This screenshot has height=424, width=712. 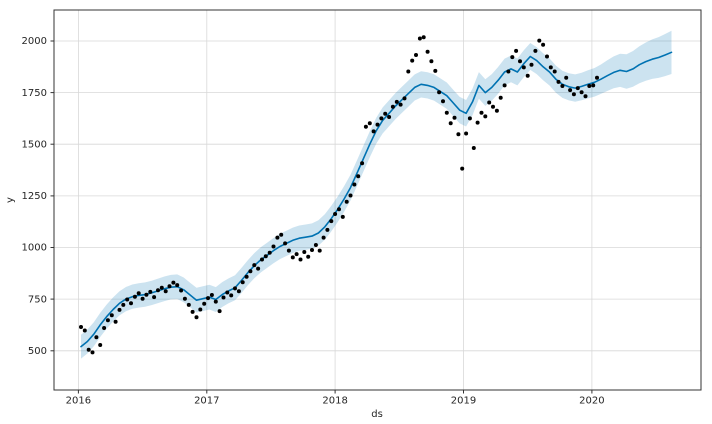 What do you see at coordinates (206, 401) in the screenshot?
I see `x-tick-label: 2017` at bounding box center [206, 401].